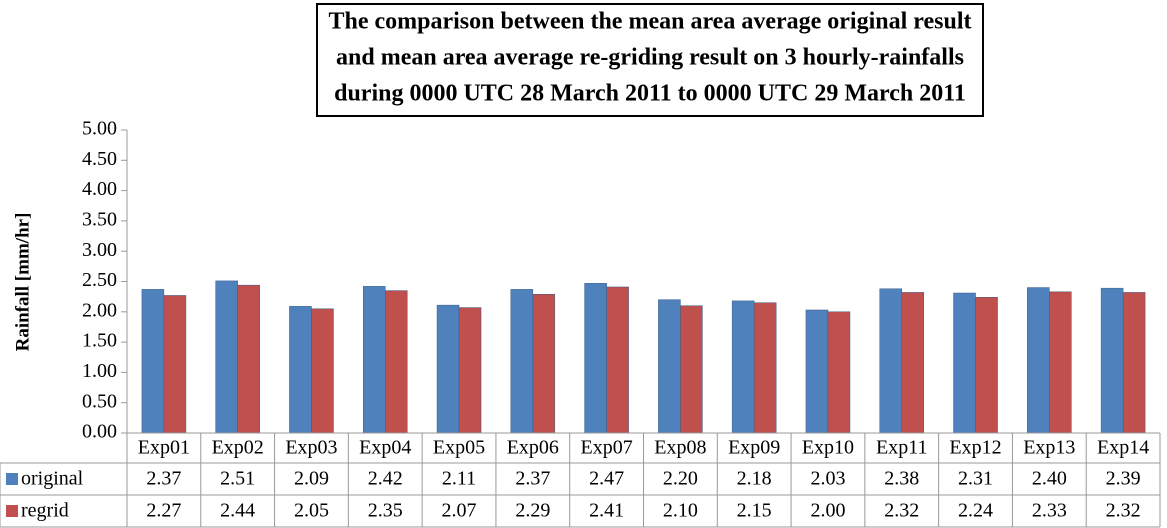 Image resolution: width=1167 pixels, height=528 pixels. Describe the element at coordinates (1123, 479) in the screenshot. I see `table-value: 2.39` at that location.